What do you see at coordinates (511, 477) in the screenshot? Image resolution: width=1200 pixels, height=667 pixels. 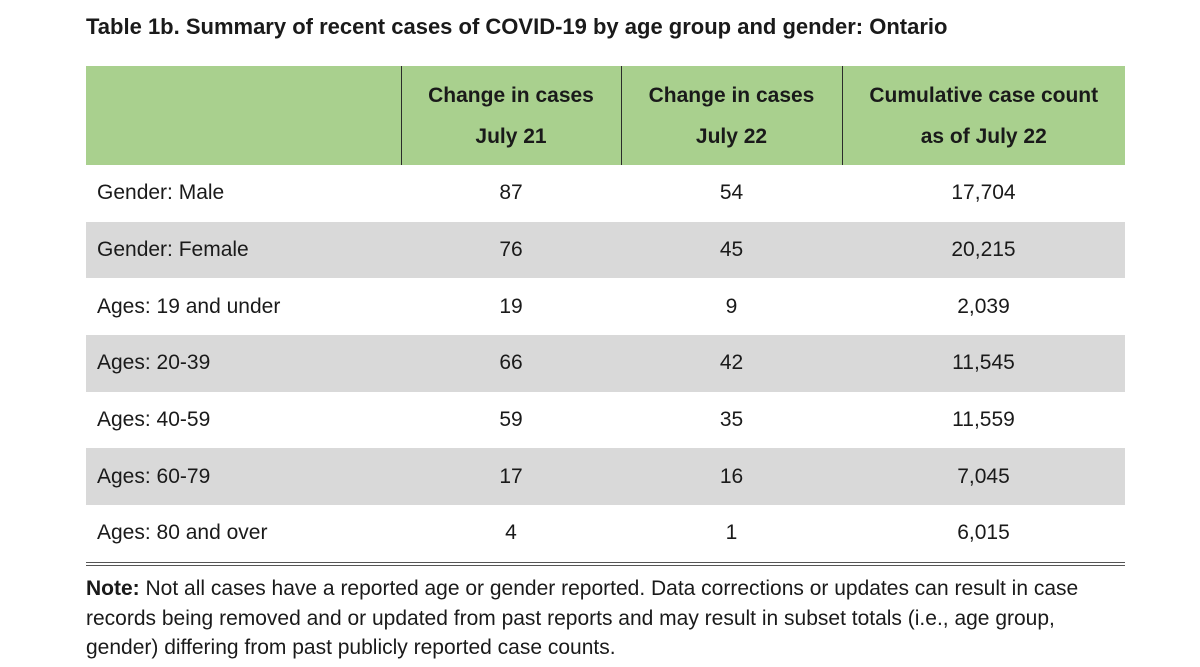 I see `cell-july21: 17` at bounding box center [511, 477].